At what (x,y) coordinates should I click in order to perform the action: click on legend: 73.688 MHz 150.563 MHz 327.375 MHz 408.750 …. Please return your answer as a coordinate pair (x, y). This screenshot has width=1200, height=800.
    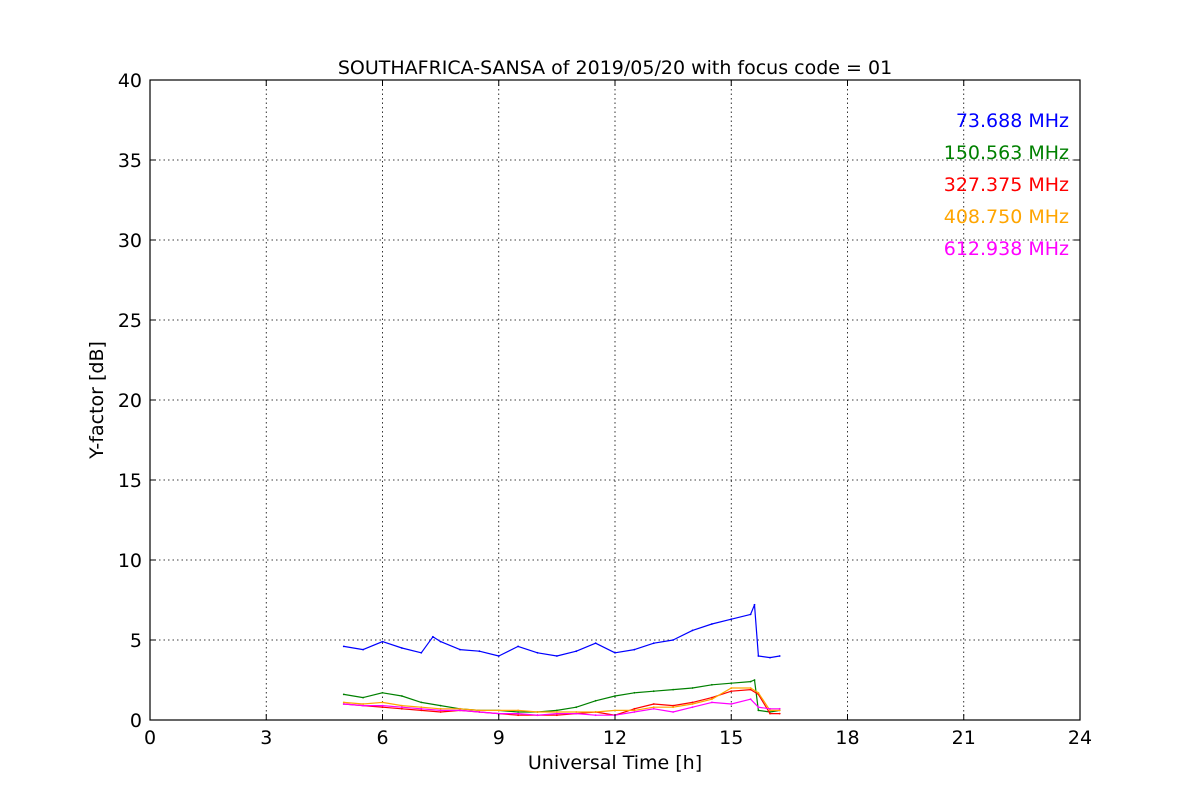
    Looking at the image, I should click on (1006, 185).